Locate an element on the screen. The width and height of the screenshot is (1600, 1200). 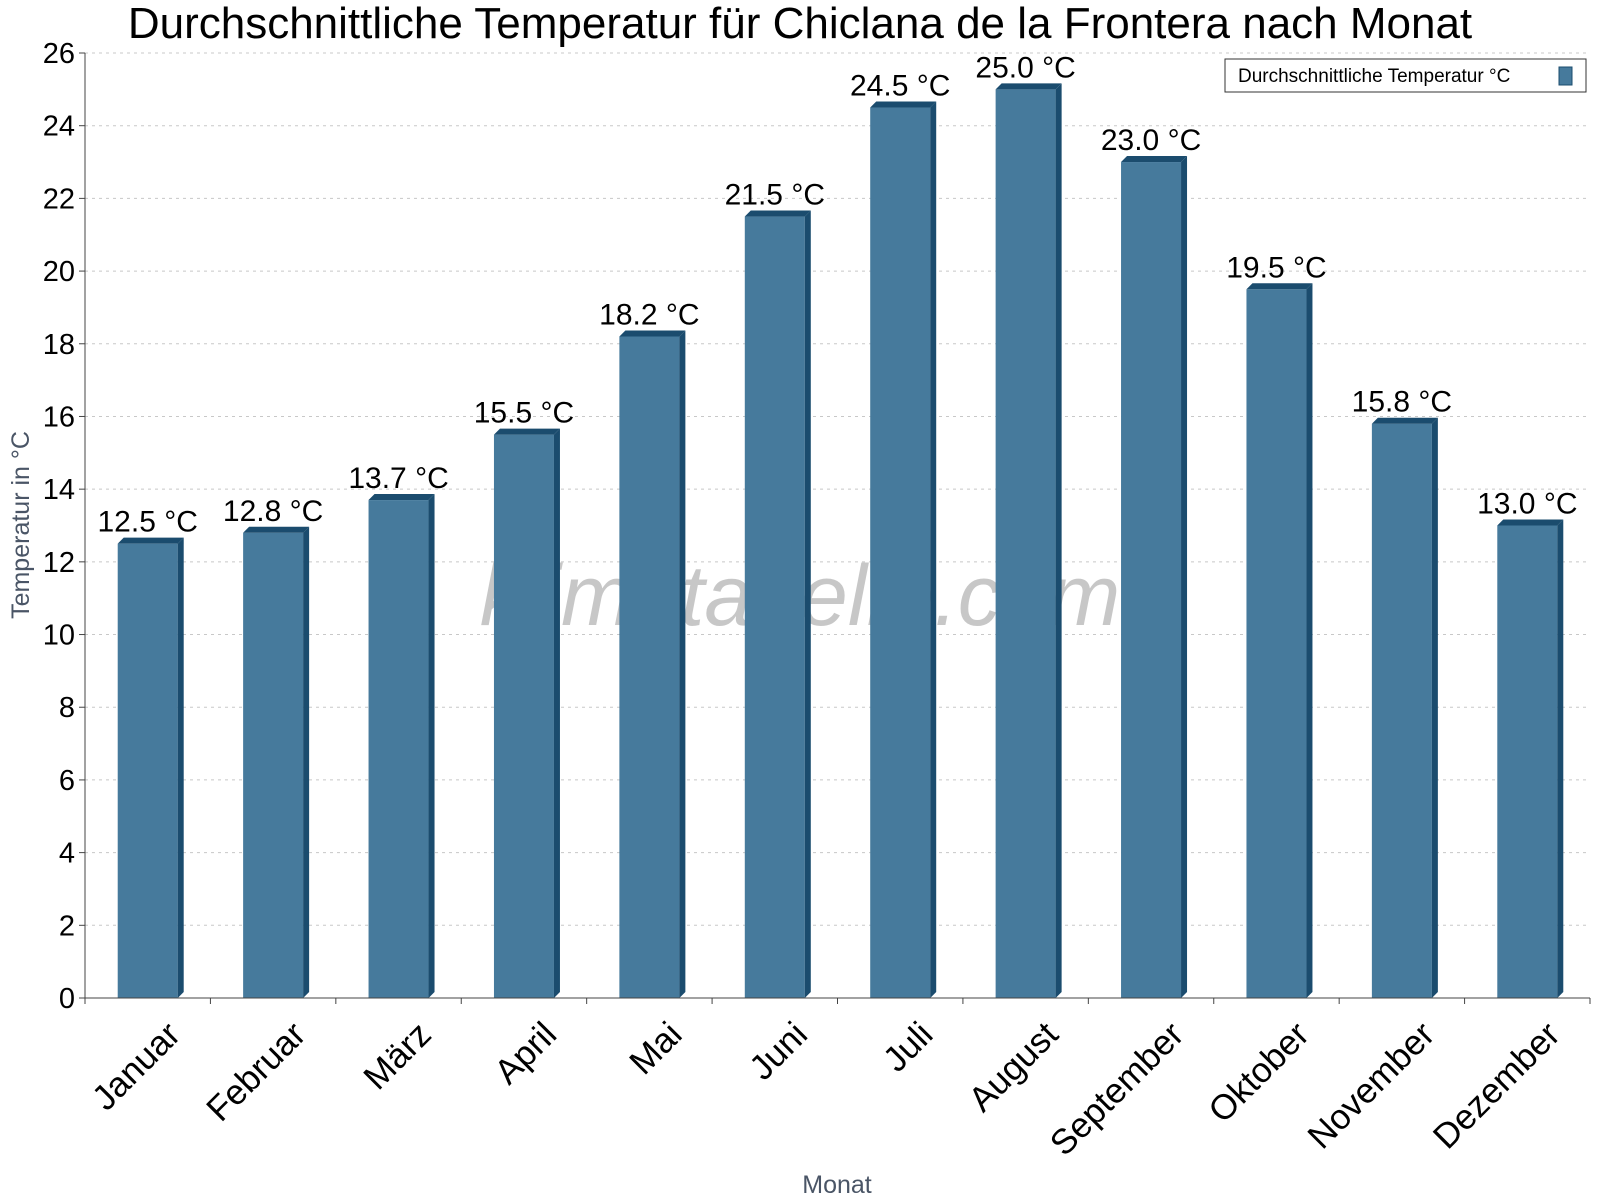
y-tick-label: 8 is located at coordinates (67, 708).